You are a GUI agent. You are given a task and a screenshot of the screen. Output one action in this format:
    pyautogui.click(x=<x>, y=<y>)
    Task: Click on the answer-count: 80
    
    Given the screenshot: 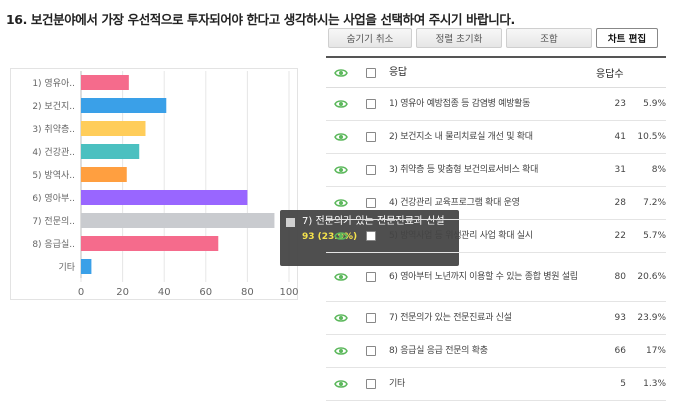 What is the action you would take?
    pyautogui.click(x=620, y=277)
    